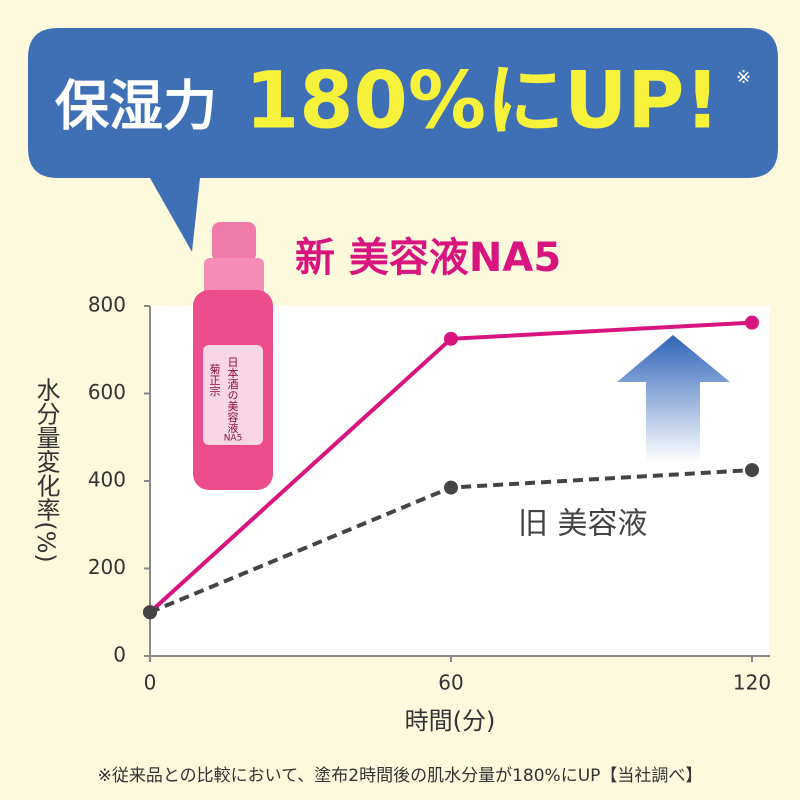 This screenshot has width=800, height=800. I want to click on series-label: 新 美容液NA5, so click(428, 258).